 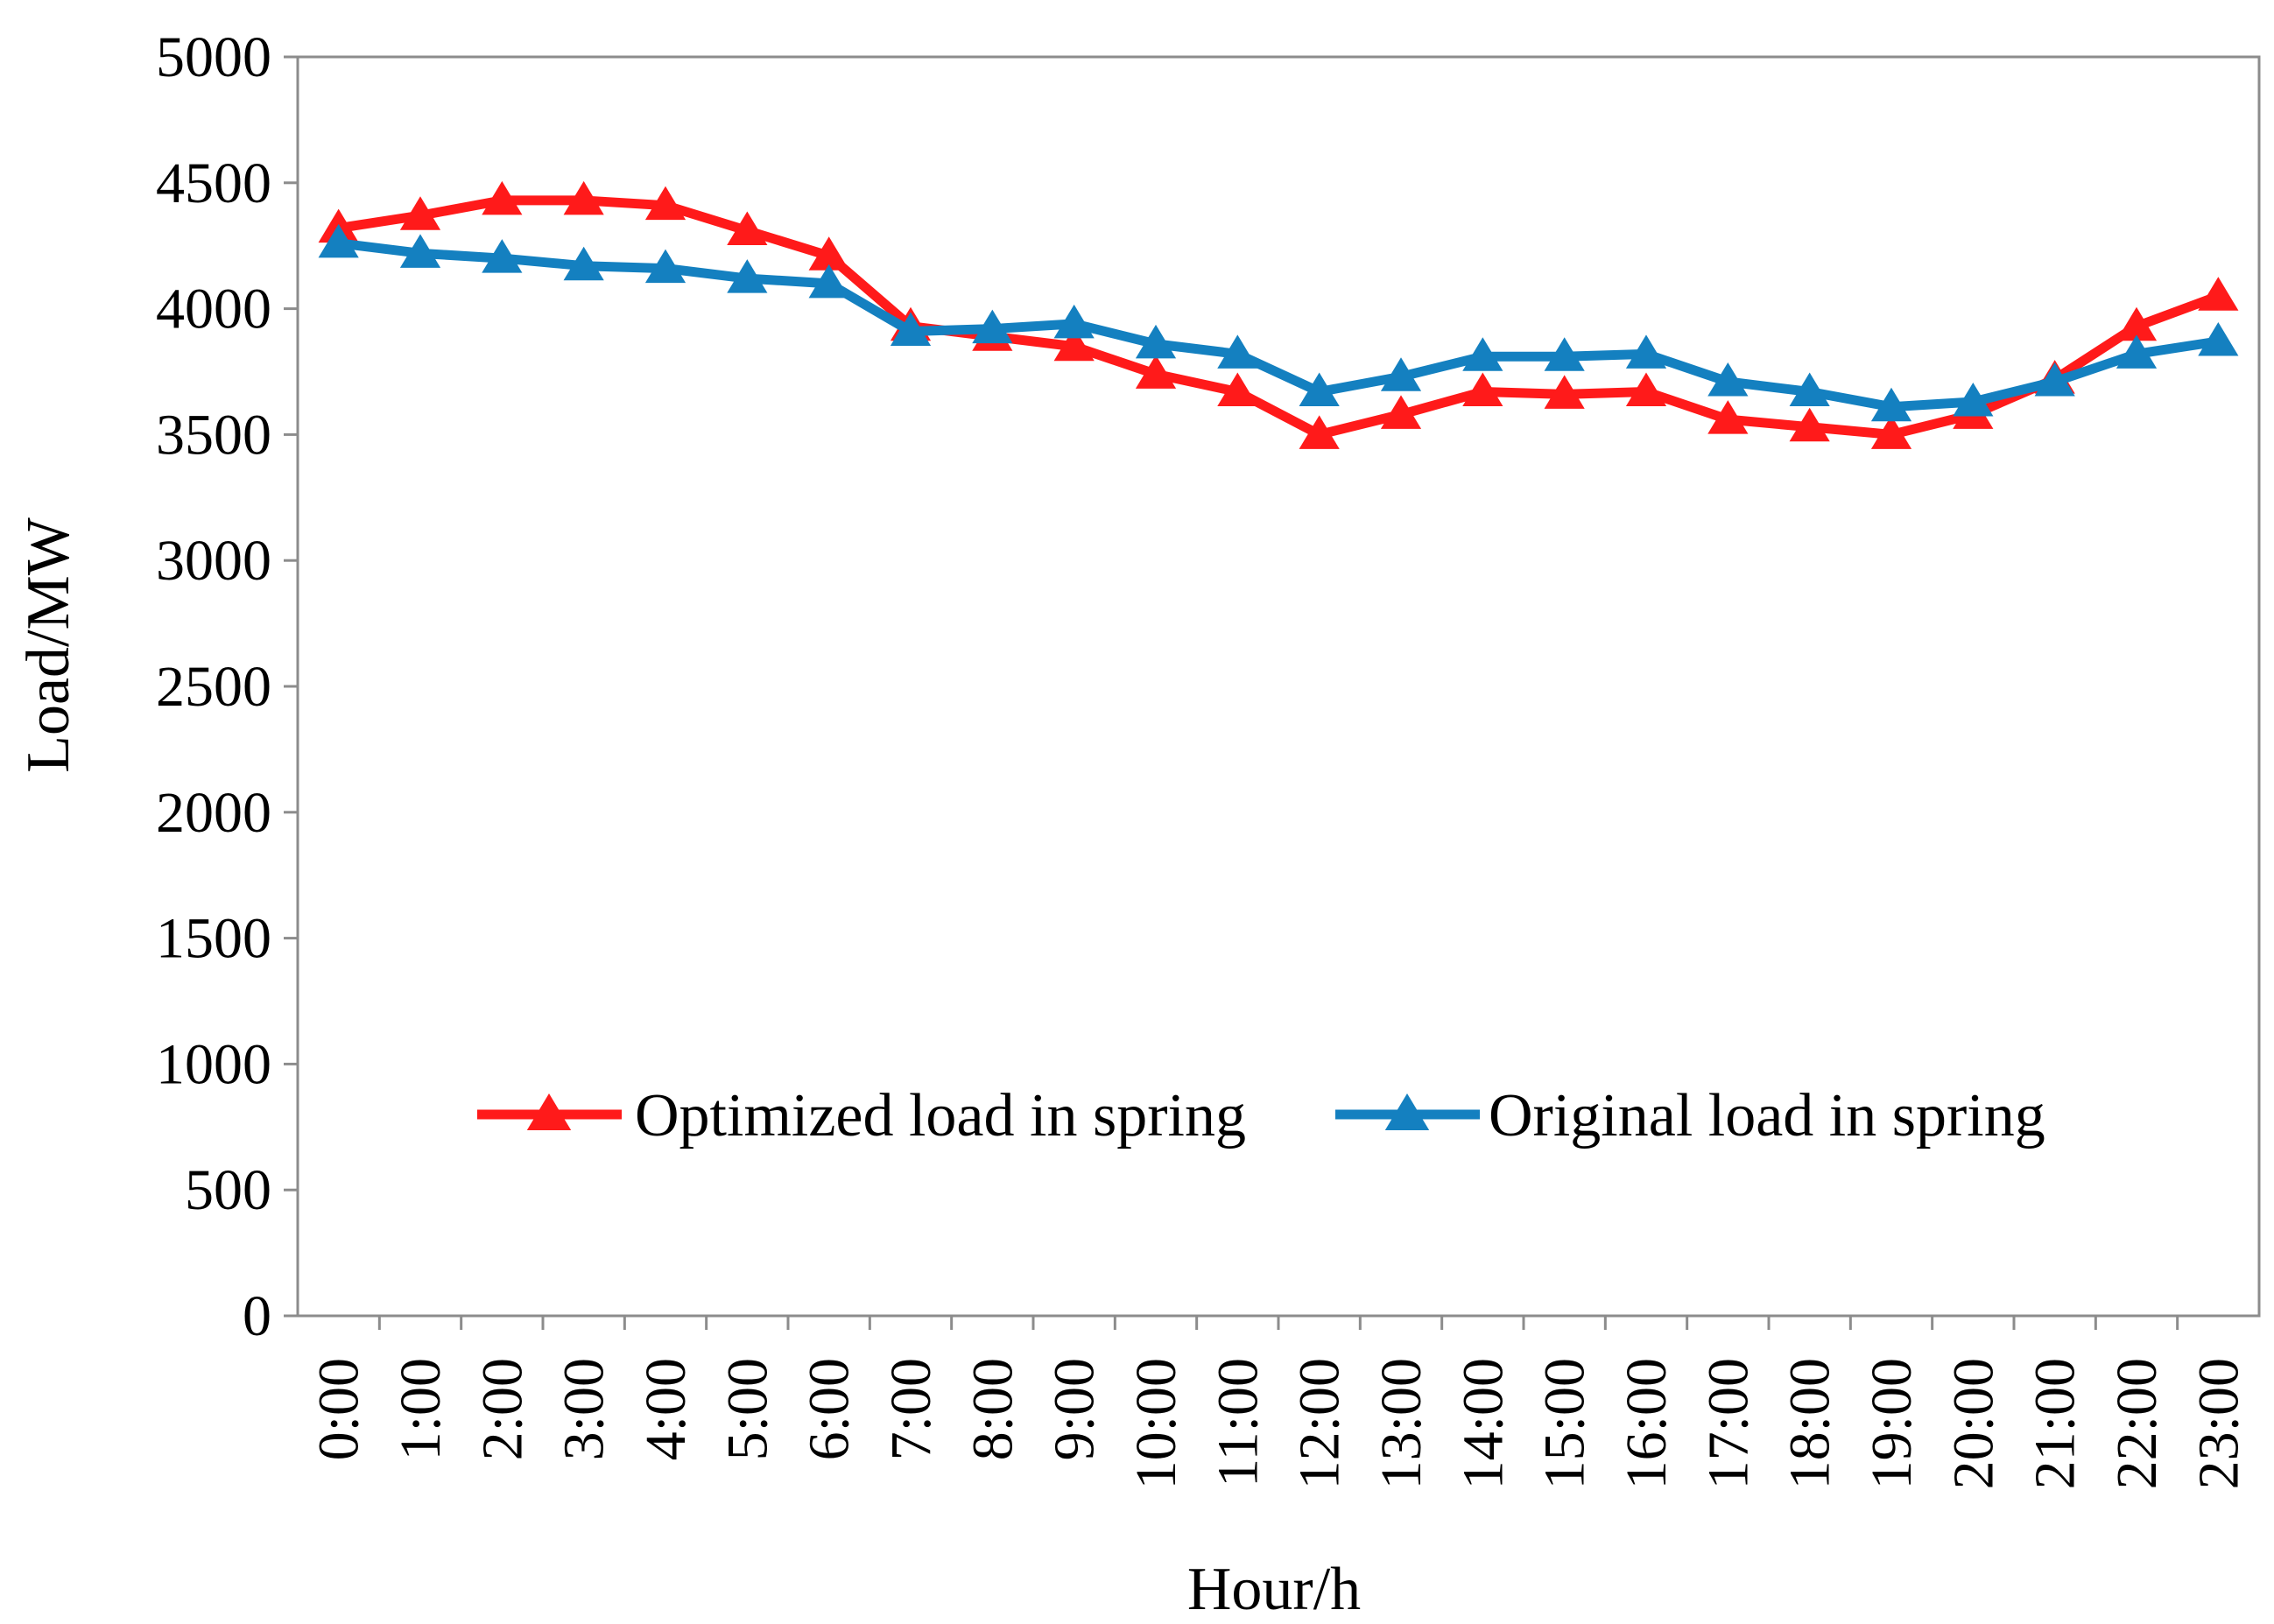 I want to click on x-tick-label: 4:00, so click(x=666, y=1409).